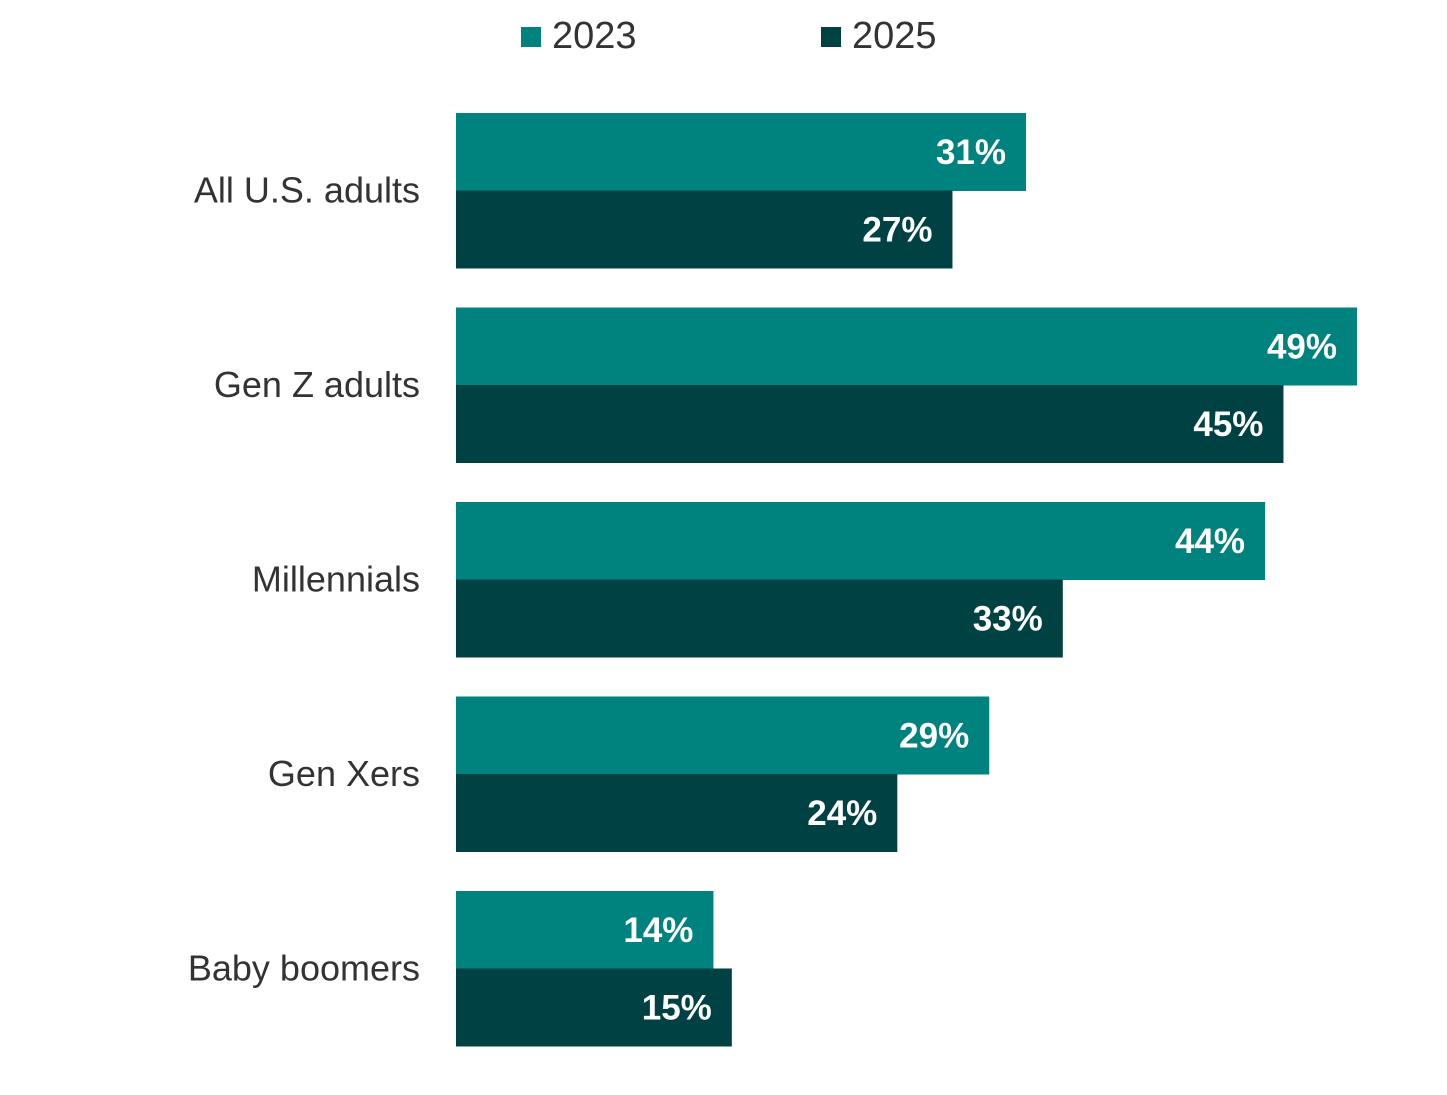 This screenshot has height=1095, width=1447. Describe the element at coordinates (336, 579) in the screenshot. I see `category-label: Millennials` at that location.